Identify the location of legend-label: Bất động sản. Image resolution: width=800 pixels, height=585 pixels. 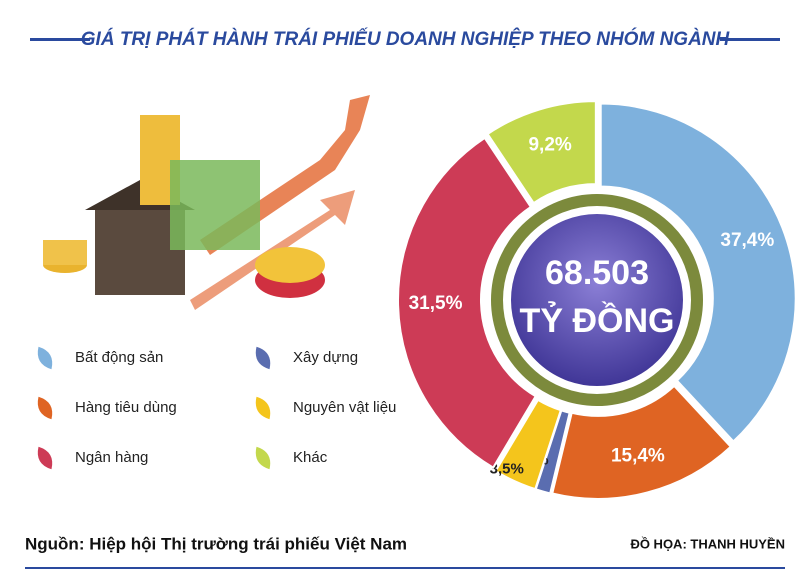
(119, 357).